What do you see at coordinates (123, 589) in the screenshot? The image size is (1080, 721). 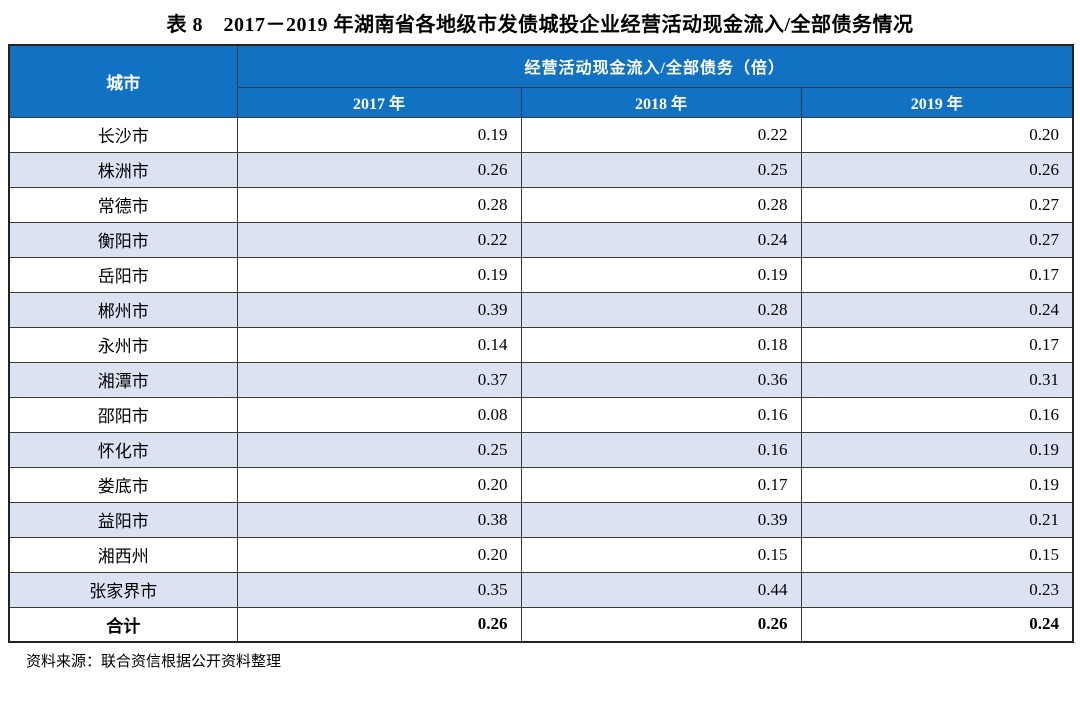 I see `city-cell: 张家界市` at bounding box center [123, 589].